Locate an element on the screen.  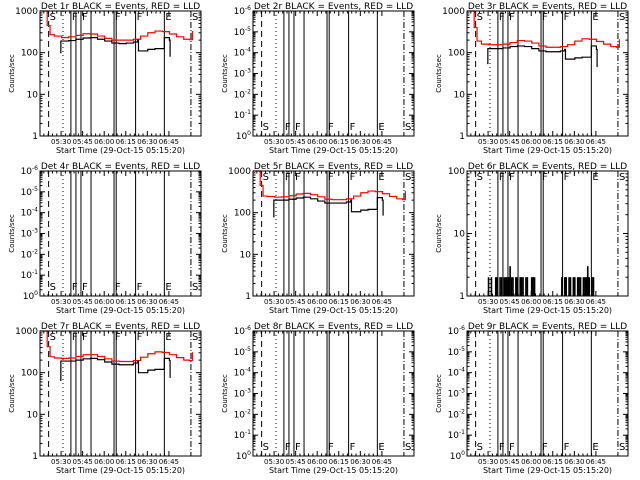
y-tick-label: 10⁻¹ is located at coordinates (30, 275).